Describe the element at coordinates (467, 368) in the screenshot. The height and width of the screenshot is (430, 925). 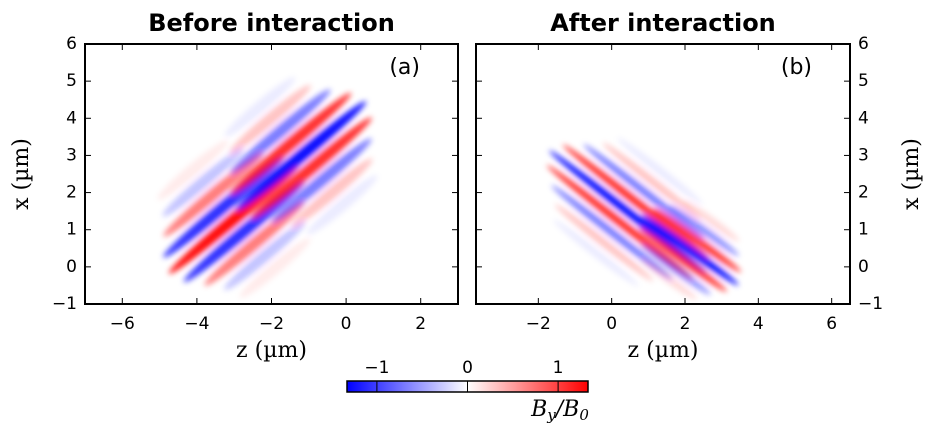
I see `colorbar-tick-label: 0` at that location.